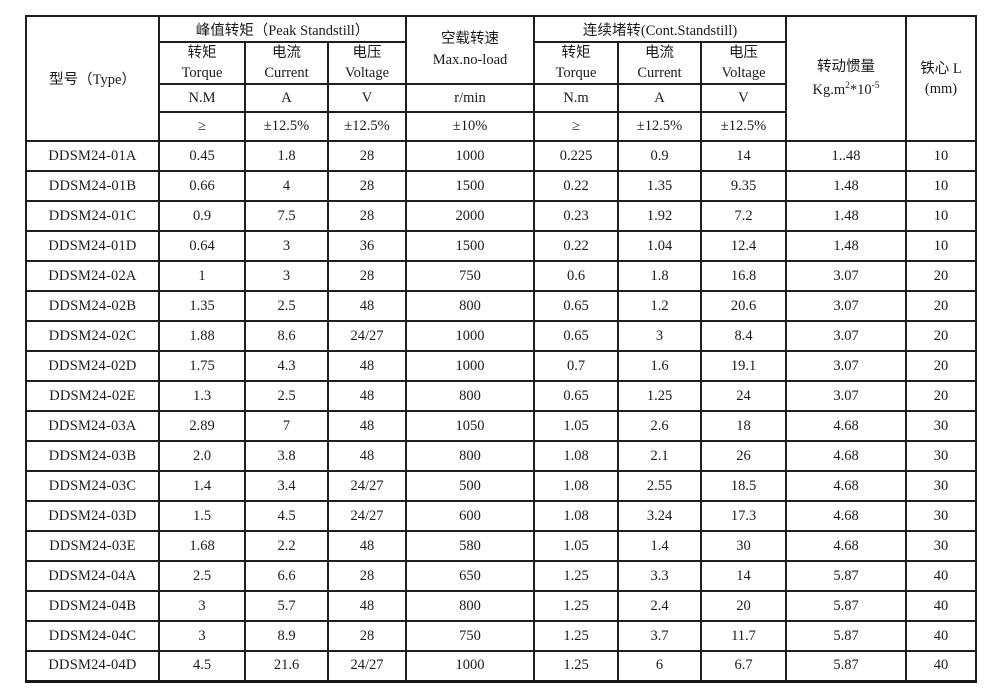  What do you see at coordinates (744, 426) in the screenshot?
I see `cell-cont-voltage: 18` at bounding box center [744, 426].